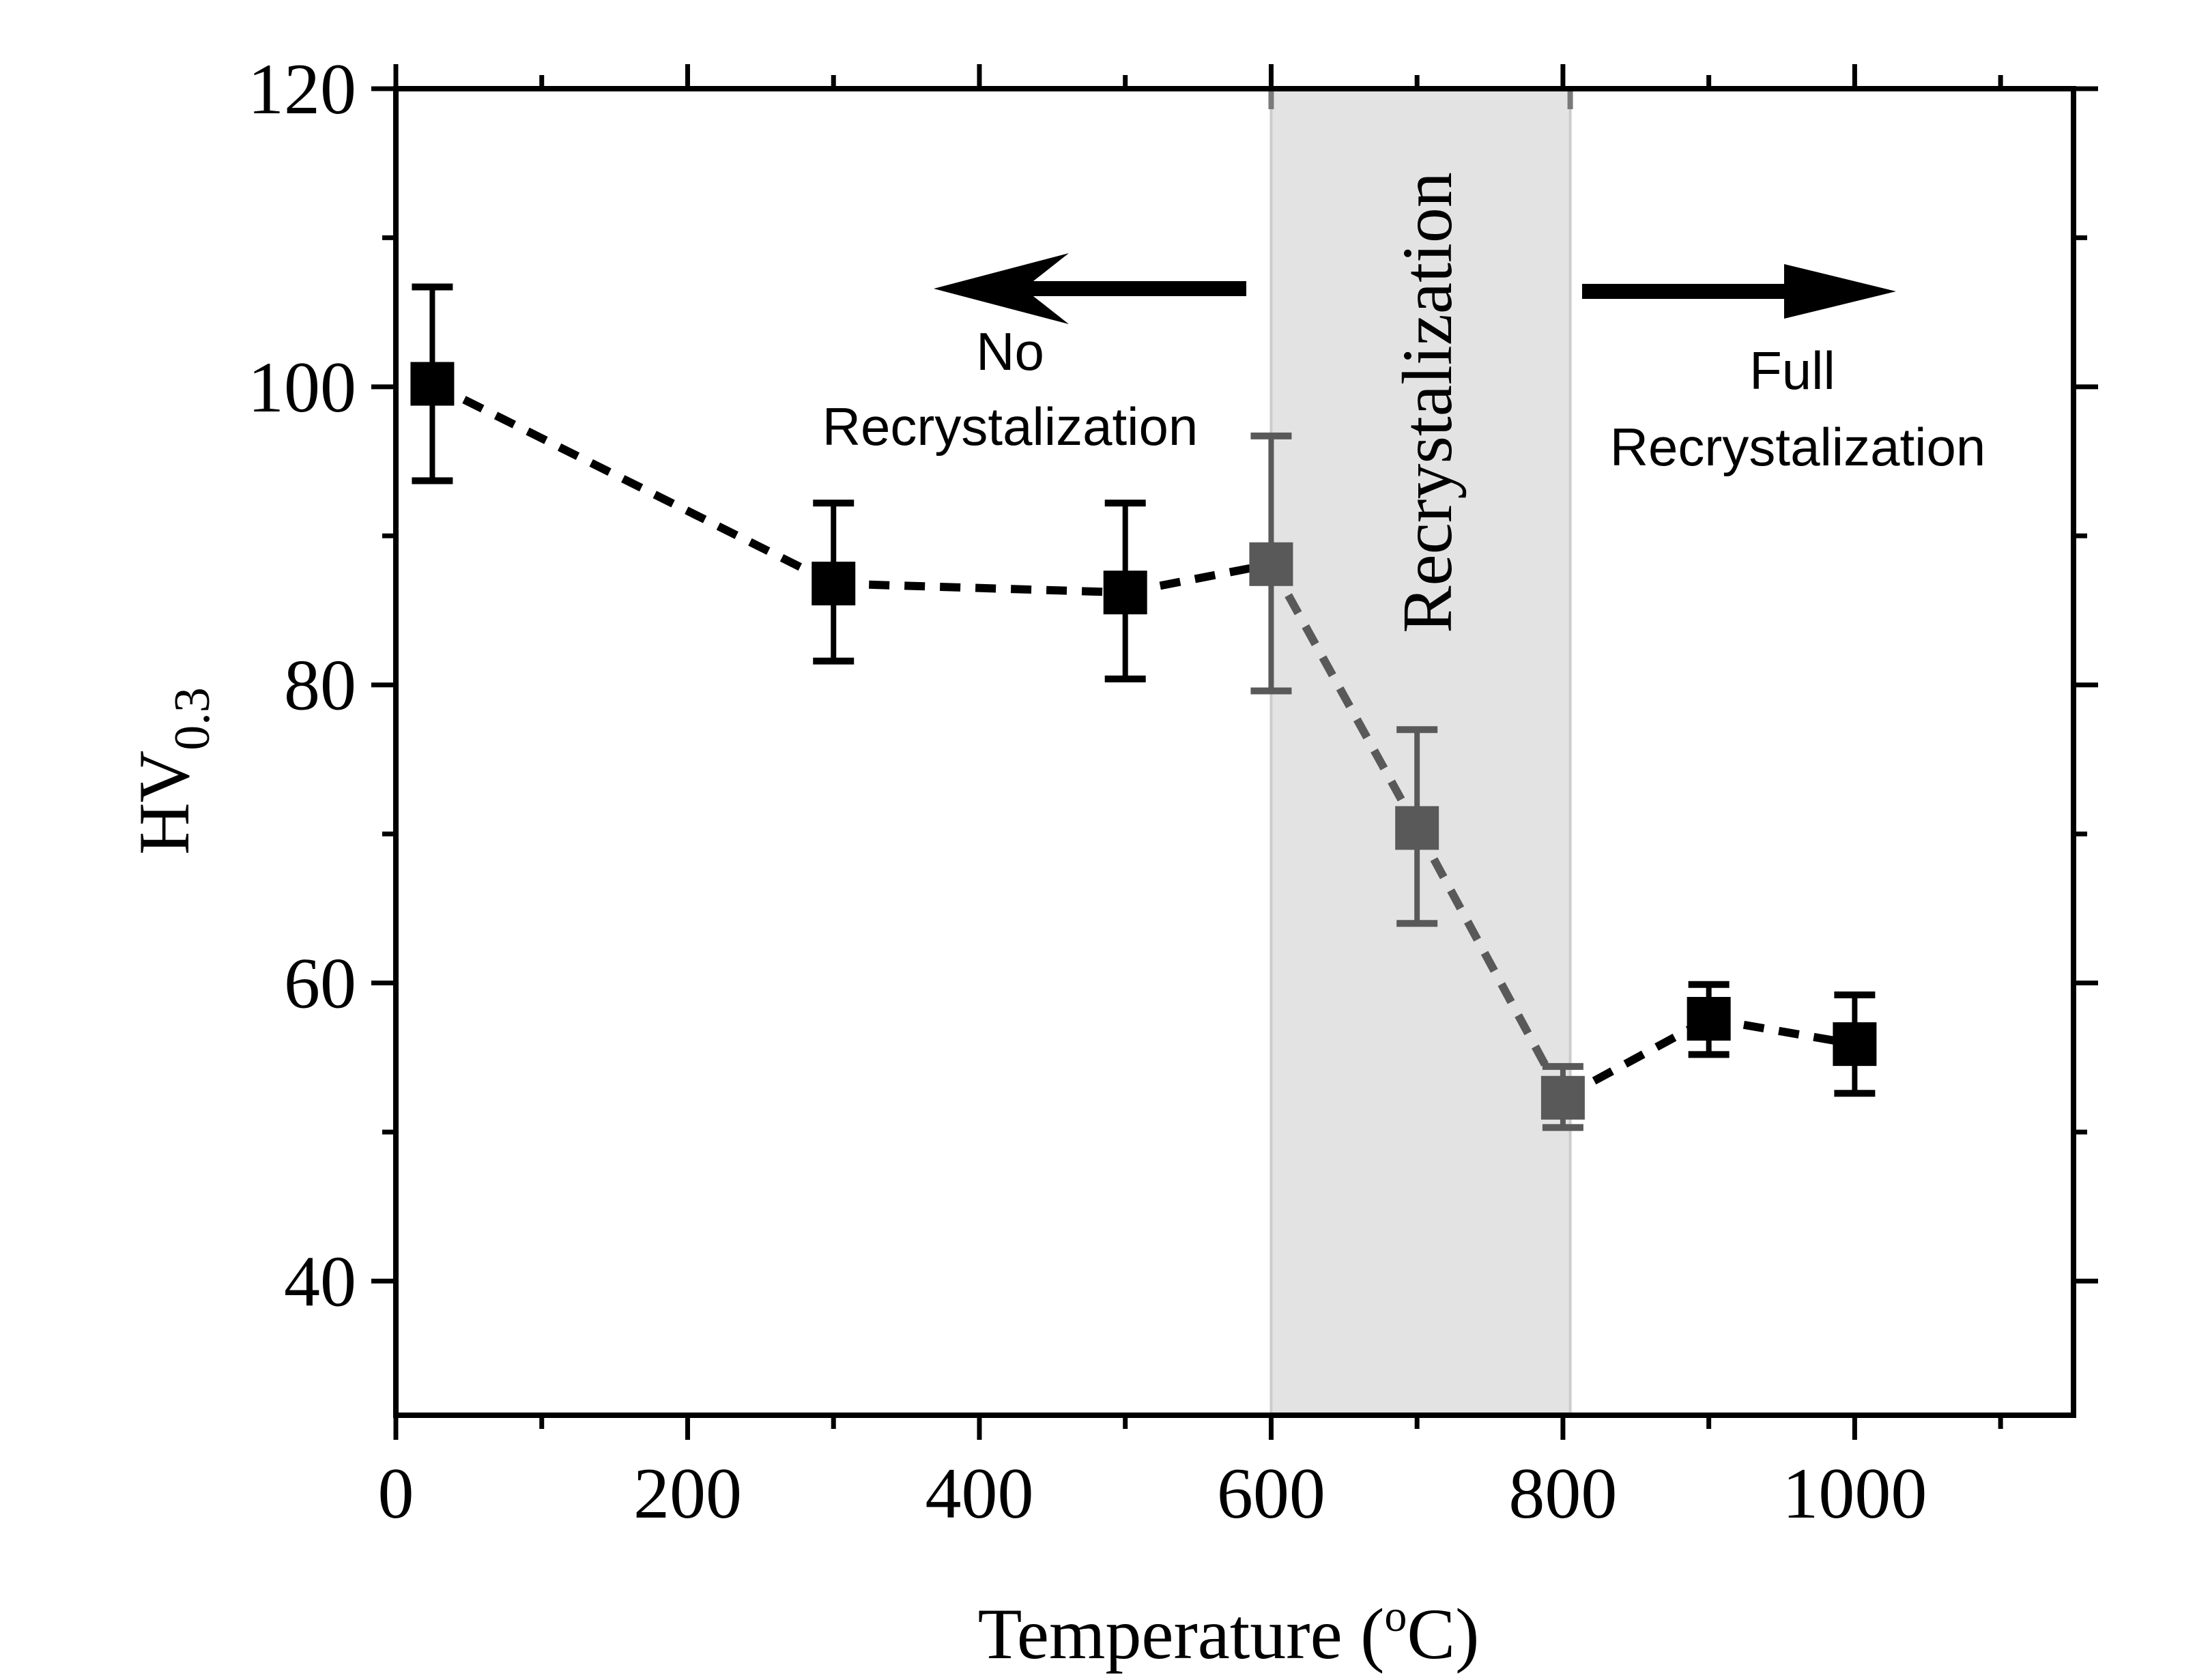  I want to click on y-tick-label: 60, so click(320, 984).